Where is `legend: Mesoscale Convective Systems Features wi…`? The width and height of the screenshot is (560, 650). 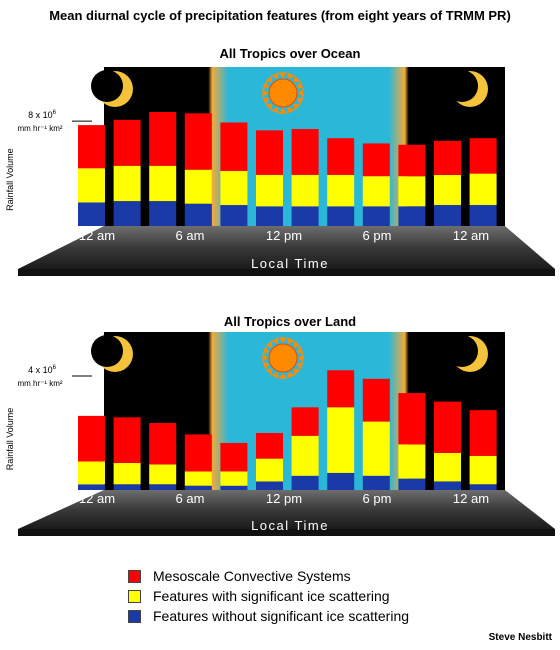
legend: Mesoscale Convective Systems Features wi… is located at coordinates (268, 596).